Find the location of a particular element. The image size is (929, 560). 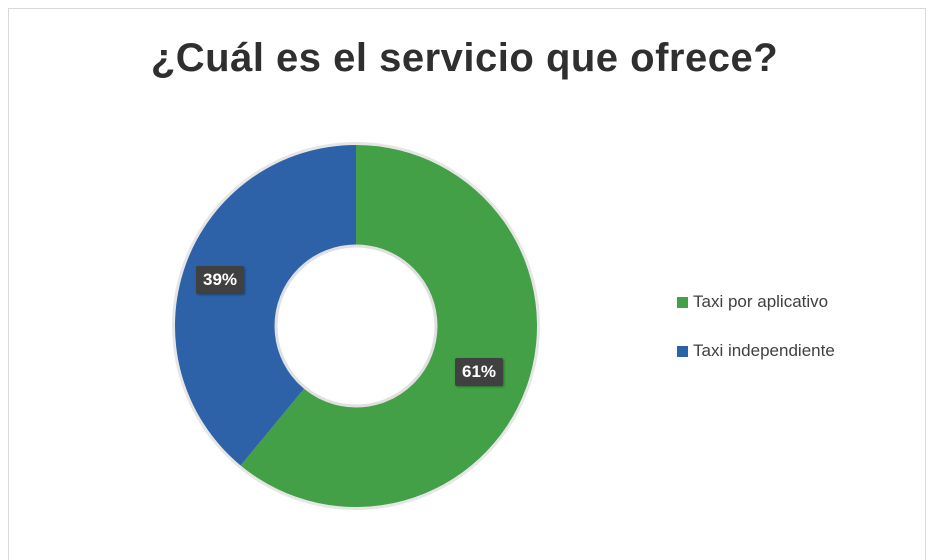

chart-legend: Taxi por aplicativo Taxi independiente is located at coordinates (756, 339).